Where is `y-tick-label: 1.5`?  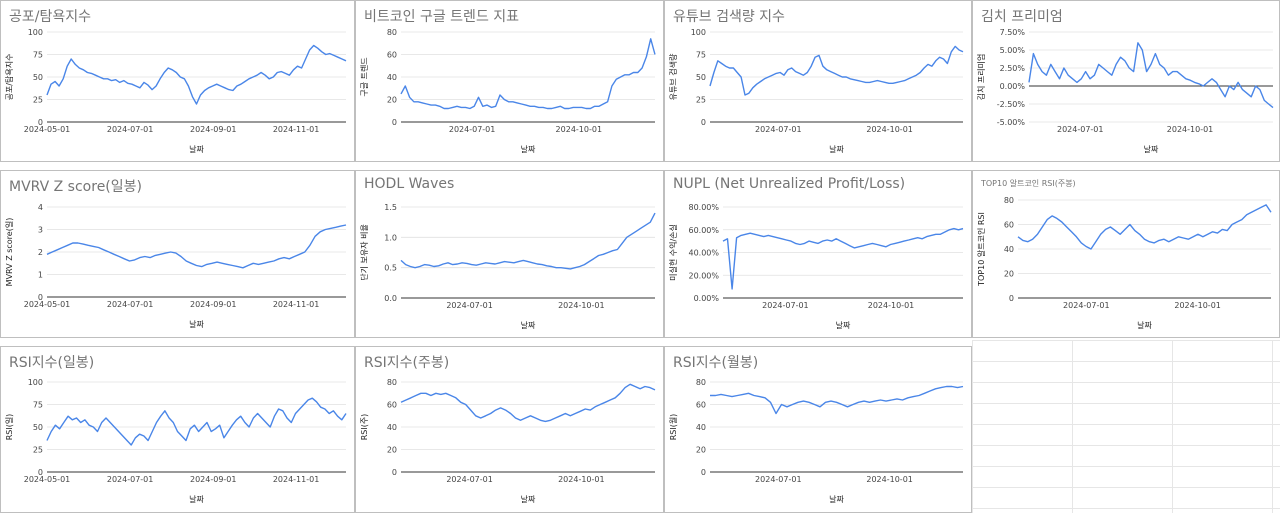
y-tick-label: 1.5 is located at coordinates (390, 207).